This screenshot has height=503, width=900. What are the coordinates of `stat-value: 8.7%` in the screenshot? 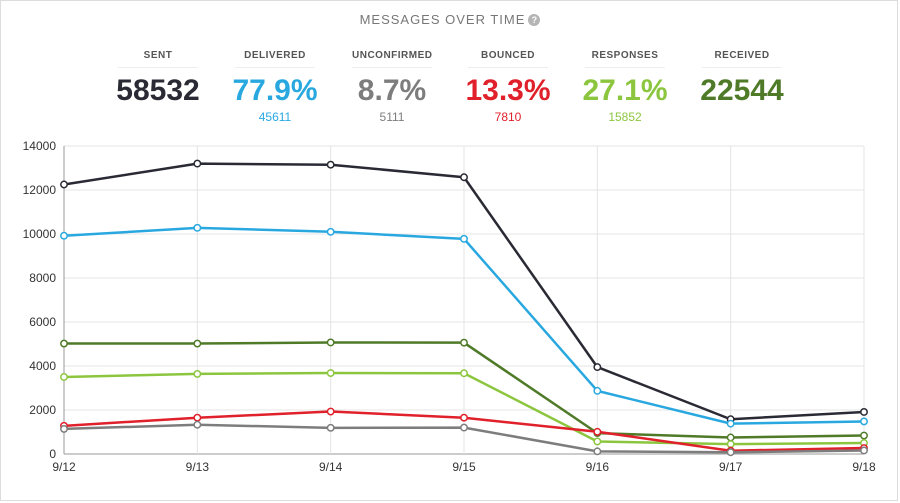 It's located at (392, 90).